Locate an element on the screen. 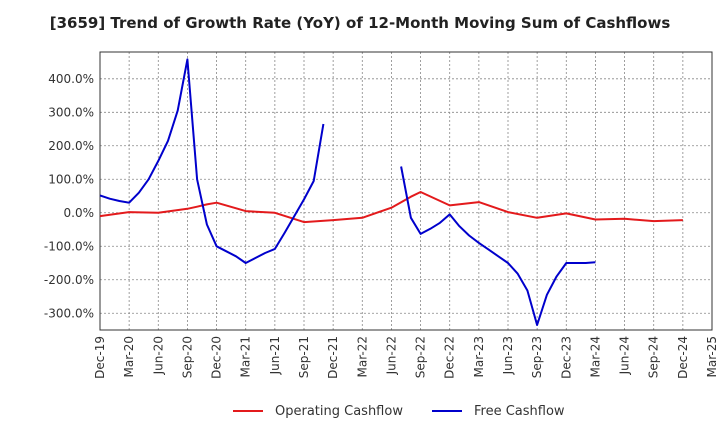 This screenshot has height=440, width=720. x-tick-label: Dec-22 is located at coordinates (450, 357).